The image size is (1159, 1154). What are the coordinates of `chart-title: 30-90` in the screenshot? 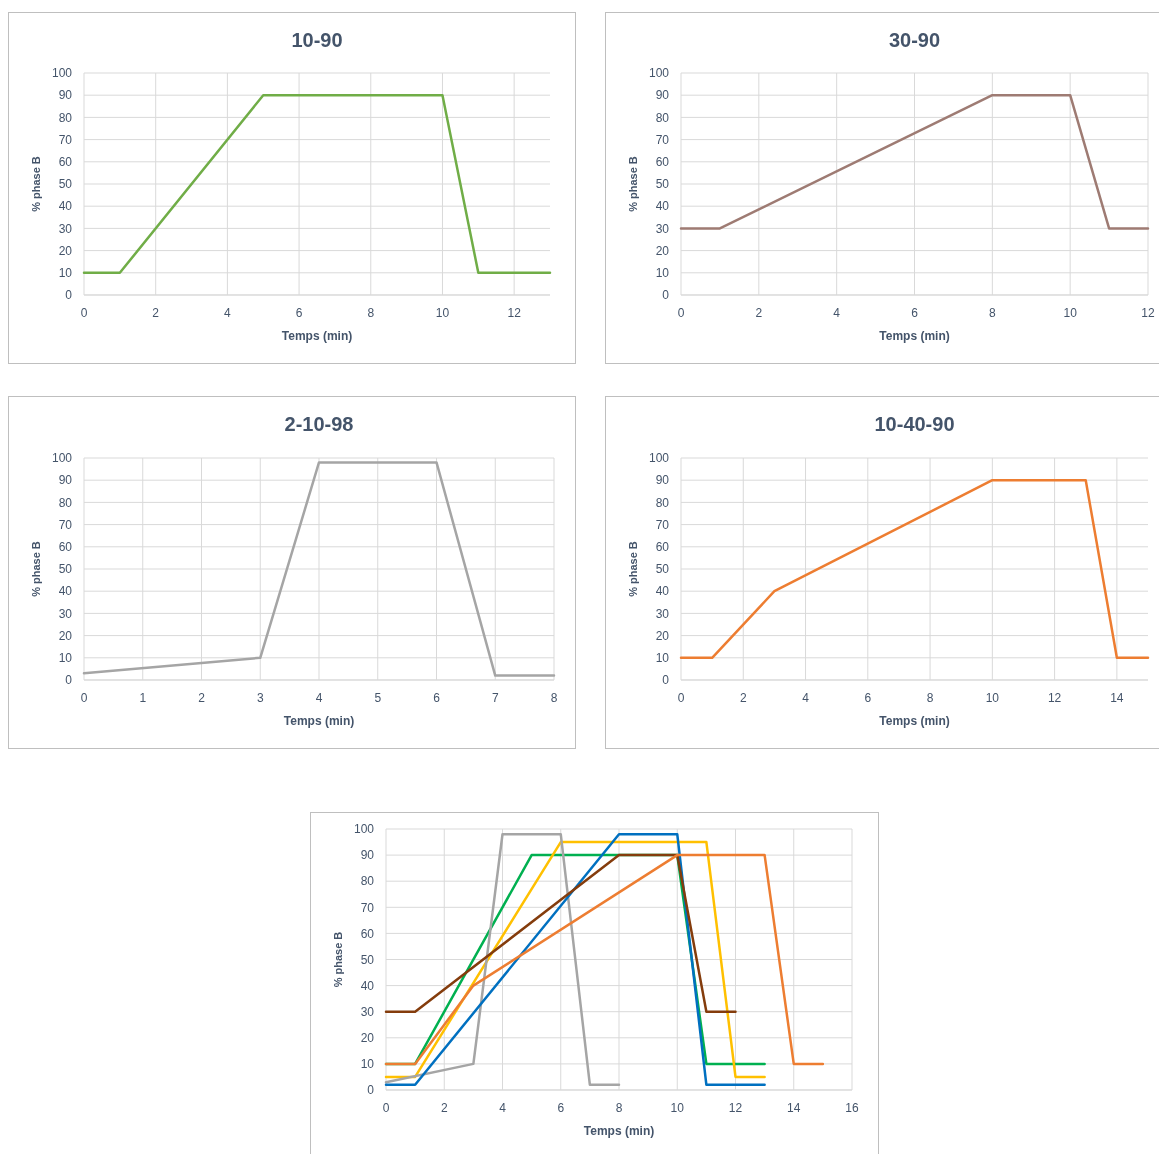 It's located at (914, 40).